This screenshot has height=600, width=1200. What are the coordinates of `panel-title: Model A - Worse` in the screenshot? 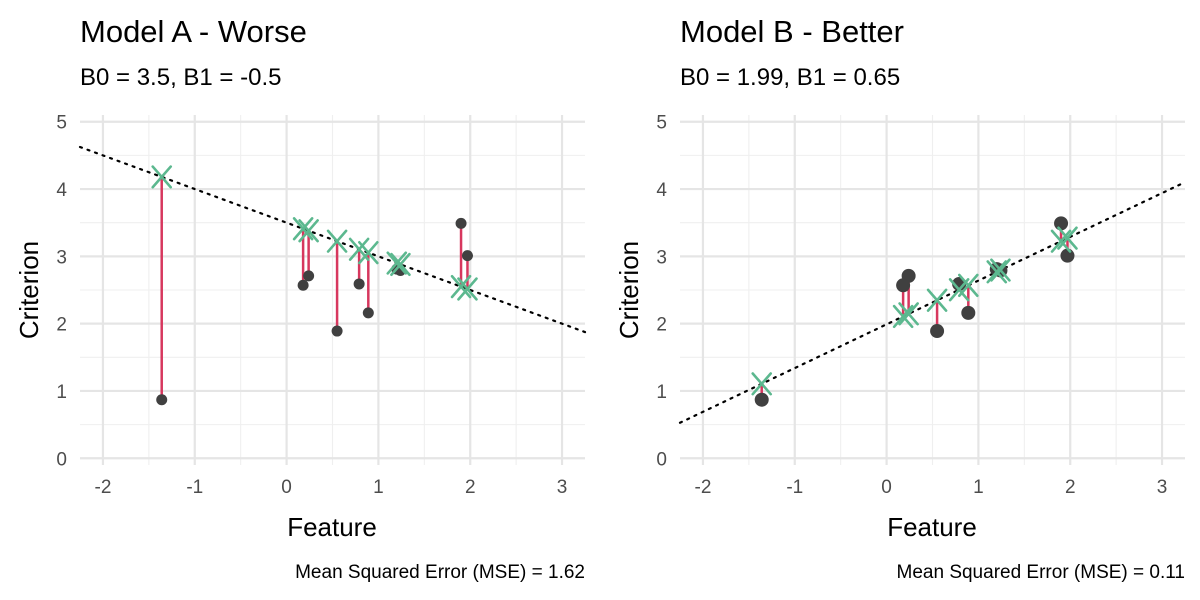 It's located at (193, 31).